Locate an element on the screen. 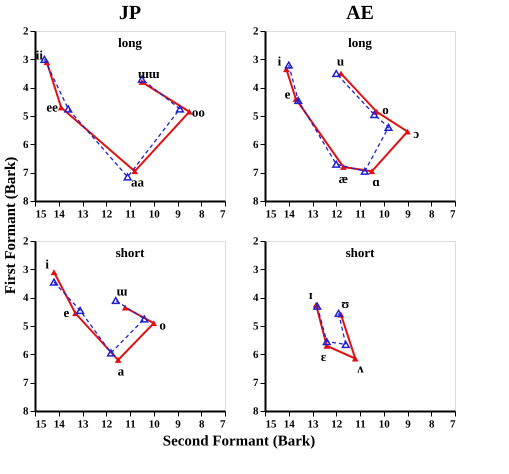 This screenshot has height=474, width=509. annotation: æ is located at coordinates (343, 178).